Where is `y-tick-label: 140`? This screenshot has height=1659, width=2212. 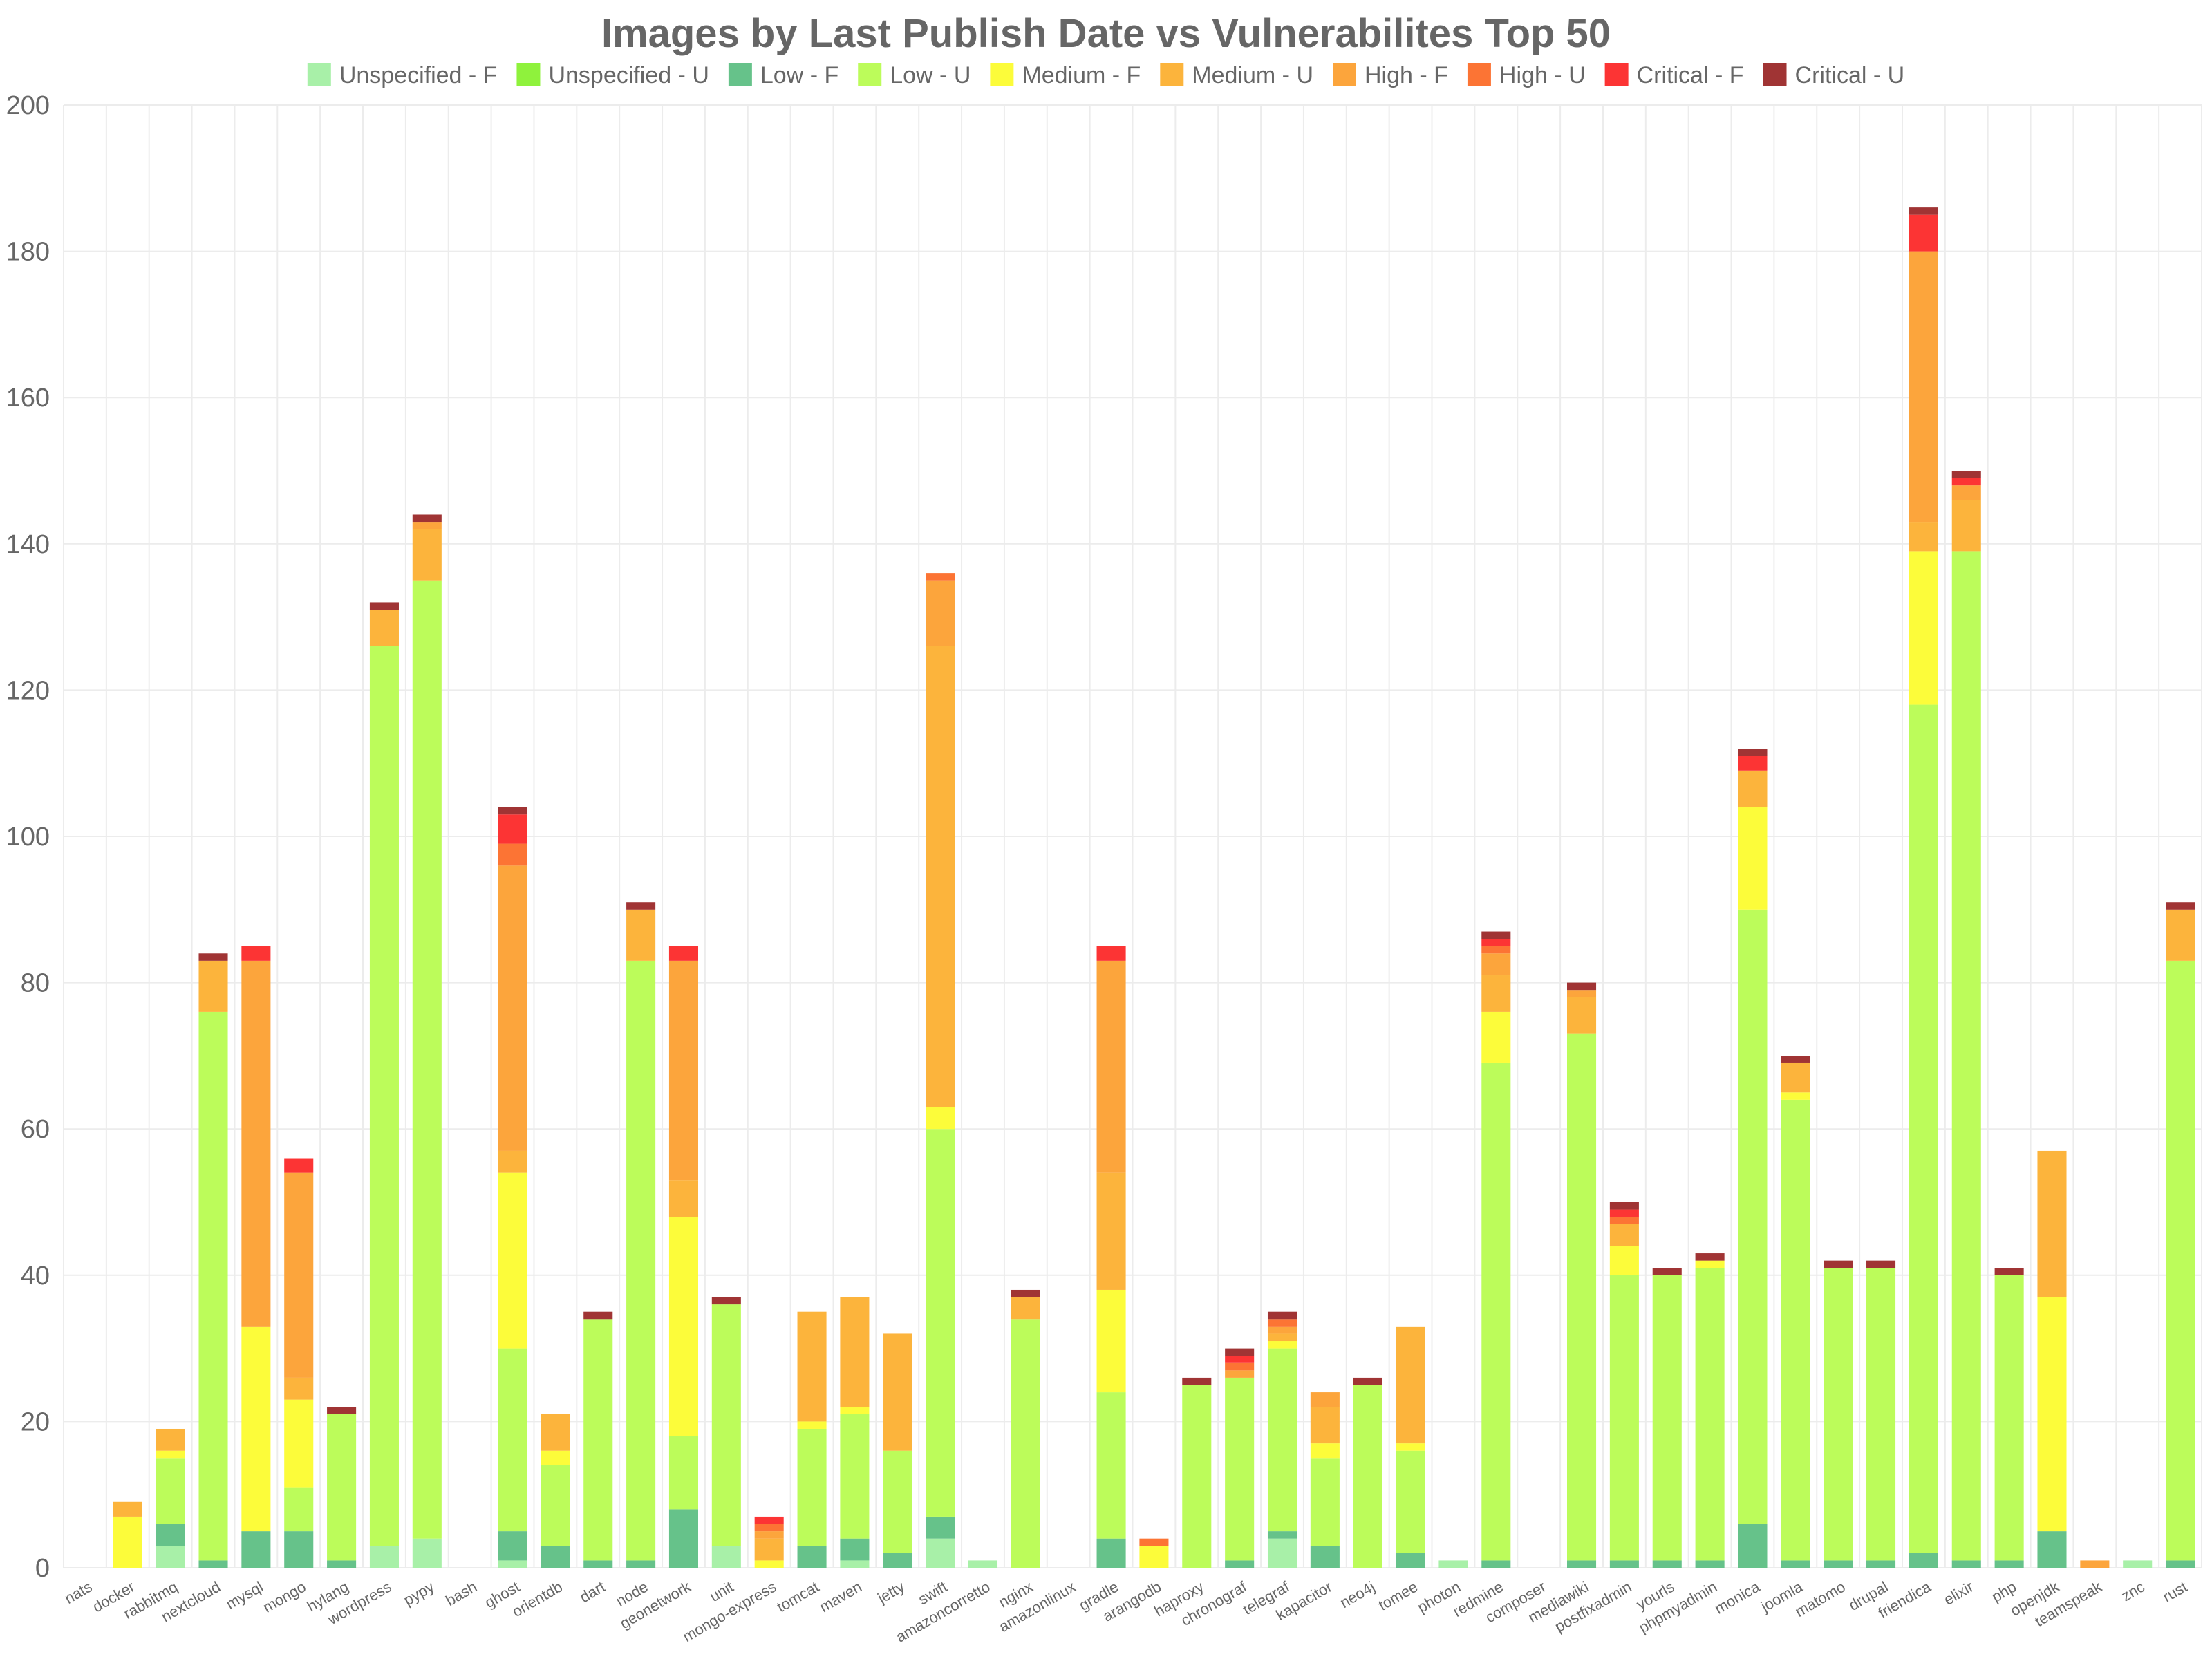 y-tick-label: 140 is located at coordinates (28, 544).